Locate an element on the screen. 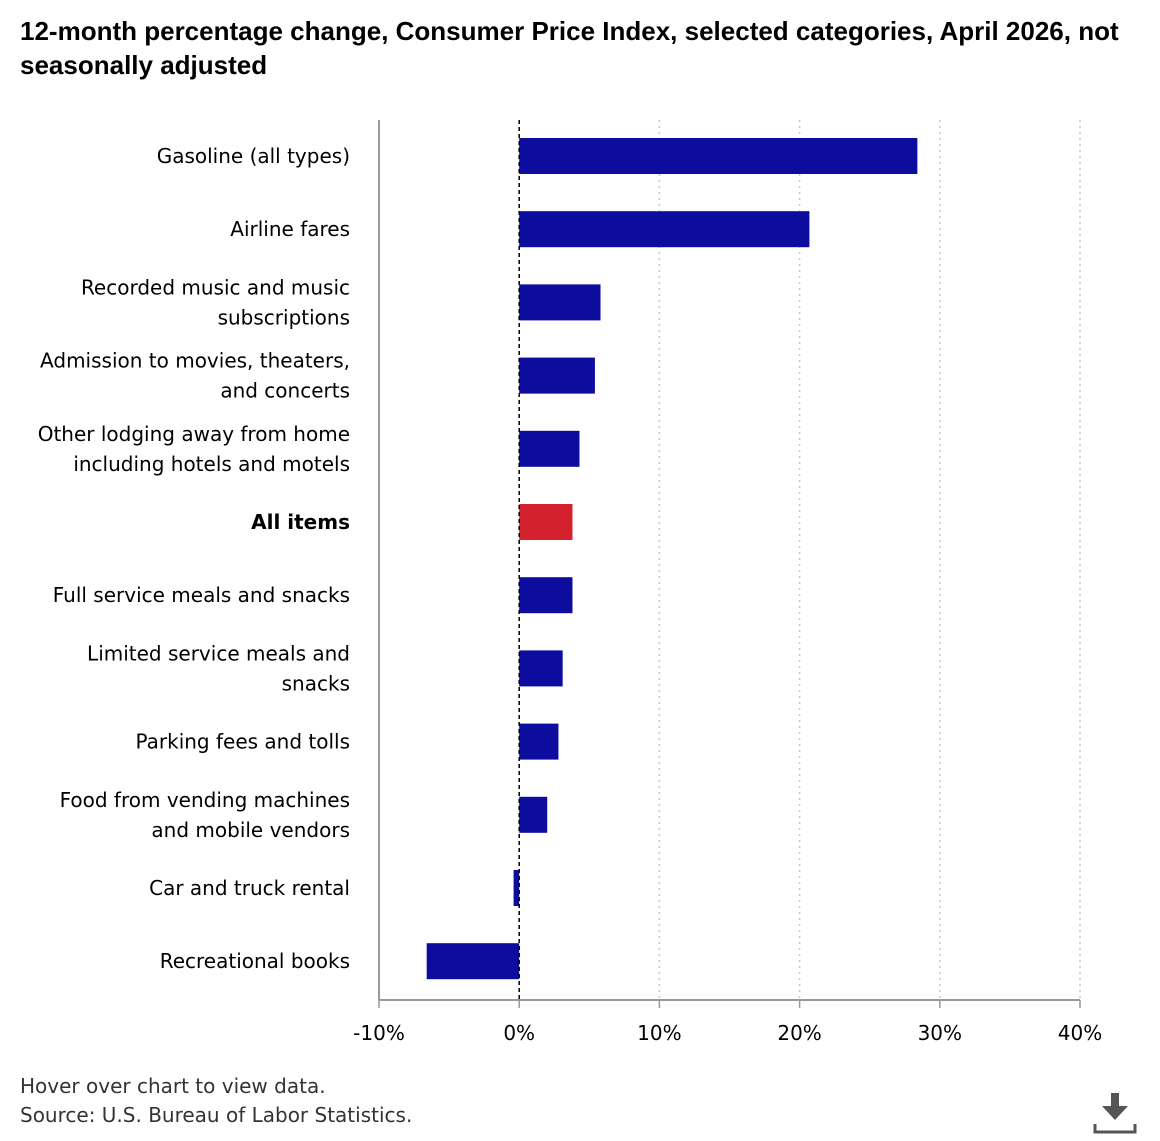 This screenshot has height=1141, width=1160. download-button is located at coordinates (1115, 1113).